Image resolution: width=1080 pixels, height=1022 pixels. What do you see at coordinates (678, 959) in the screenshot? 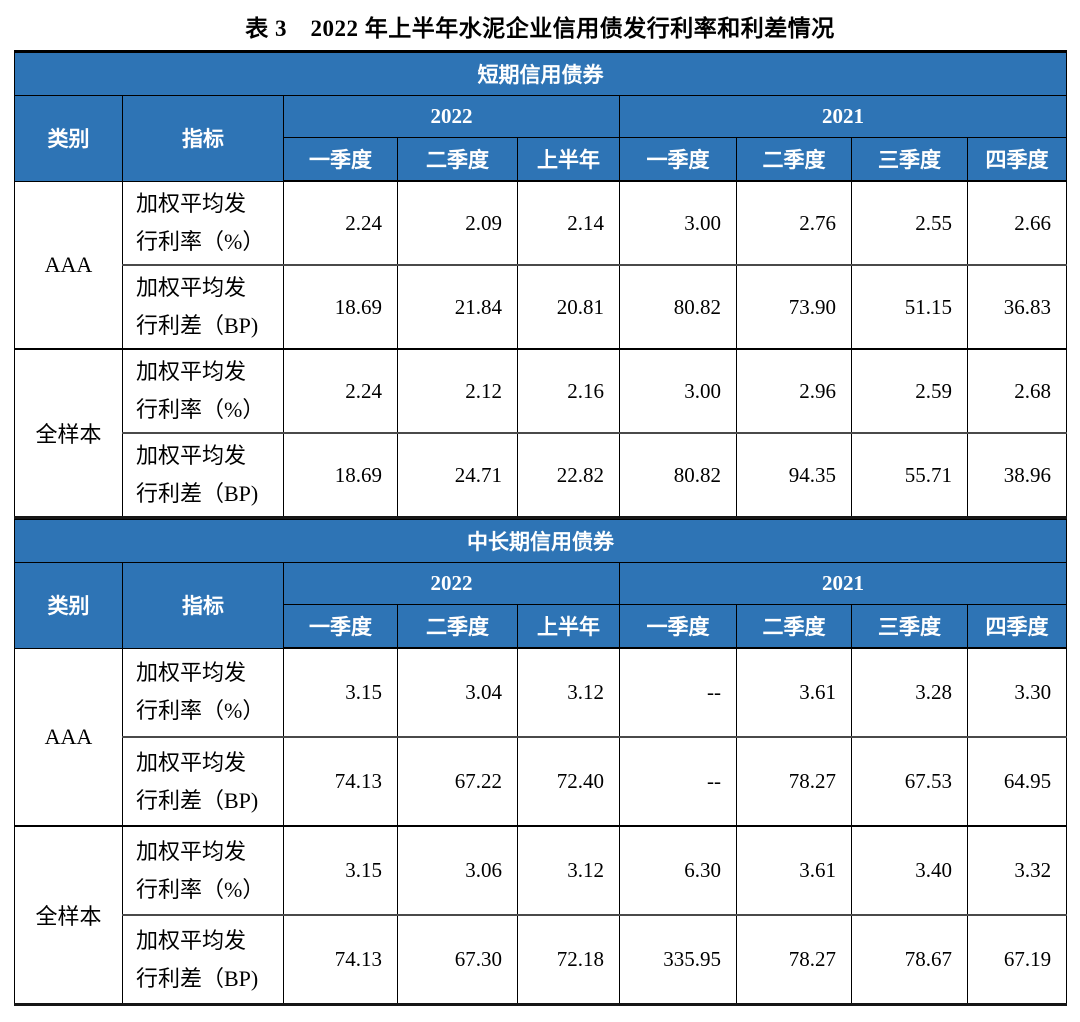
I see `value-cell: 335.95` at bounding box center [678, 959].